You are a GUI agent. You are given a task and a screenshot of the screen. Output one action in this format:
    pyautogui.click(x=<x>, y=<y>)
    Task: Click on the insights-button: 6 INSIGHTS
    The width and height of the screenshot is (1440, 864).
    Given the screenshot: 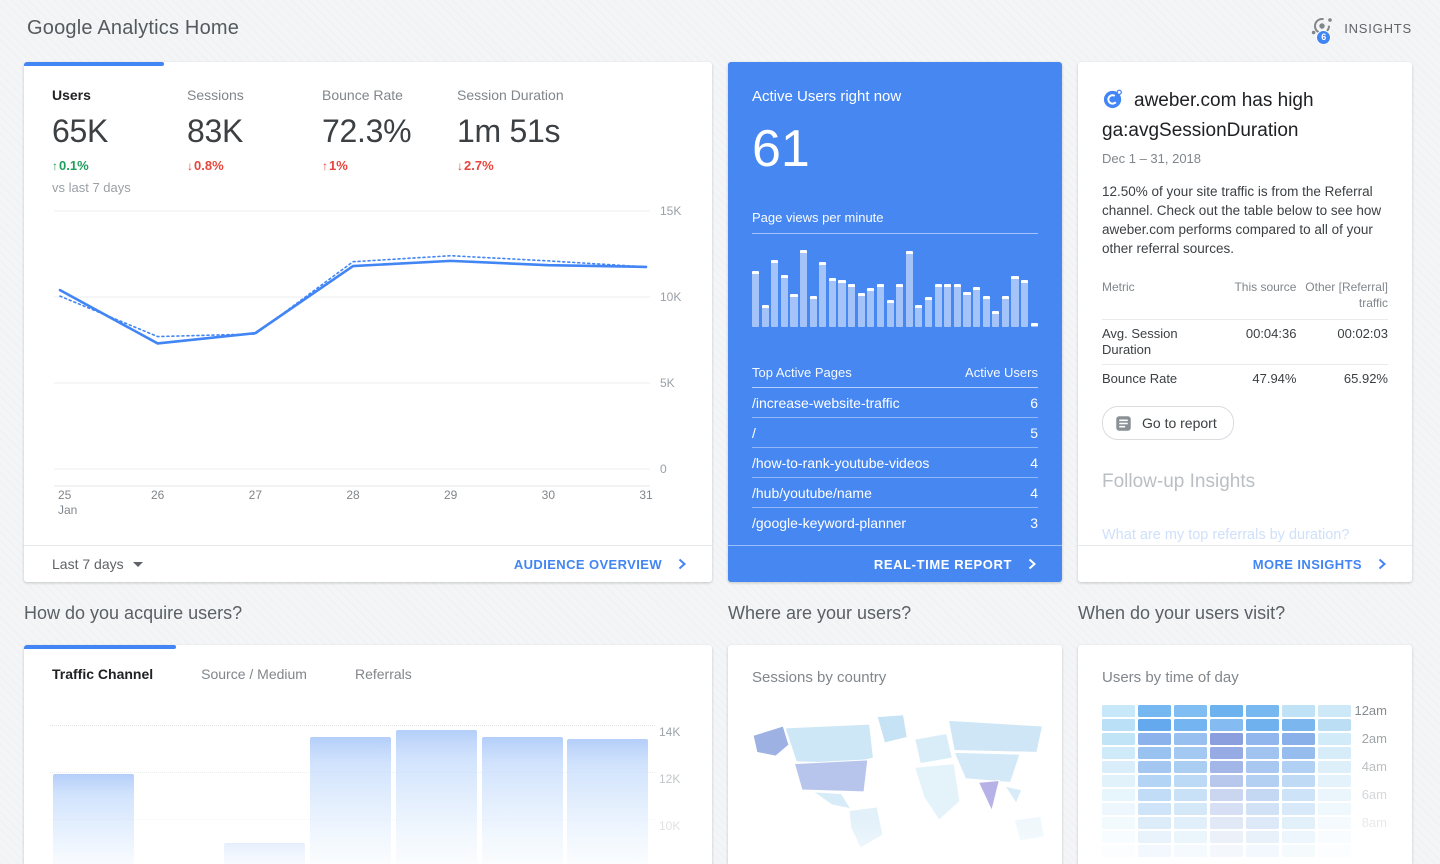 What is the action you would take?
    pyautogui.click(x=1360, y=30)
    